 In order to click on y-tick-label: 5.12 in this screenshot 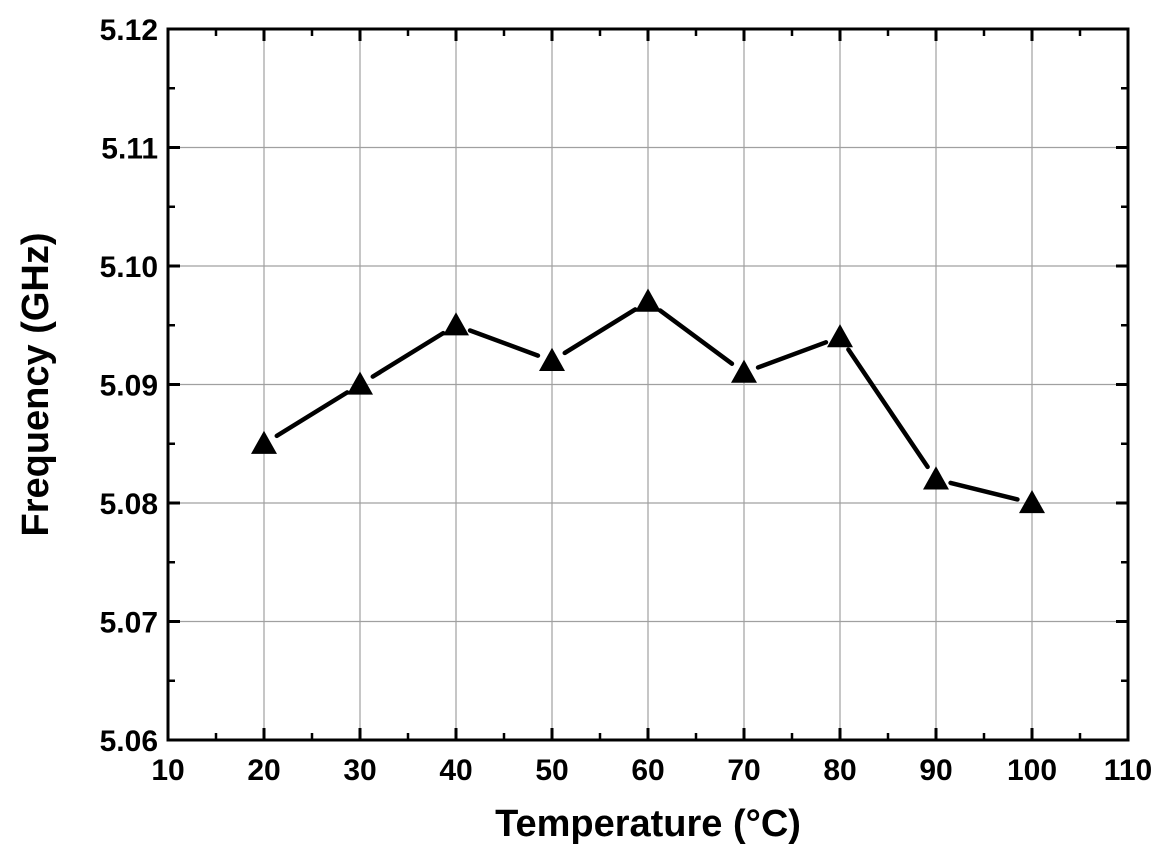, I will do `click(129, 30)`.